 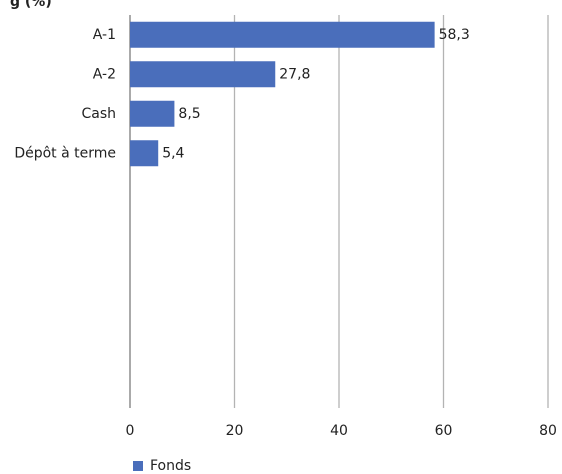 I want to click on x-tick-label: 40, so click(x=339, y=431).